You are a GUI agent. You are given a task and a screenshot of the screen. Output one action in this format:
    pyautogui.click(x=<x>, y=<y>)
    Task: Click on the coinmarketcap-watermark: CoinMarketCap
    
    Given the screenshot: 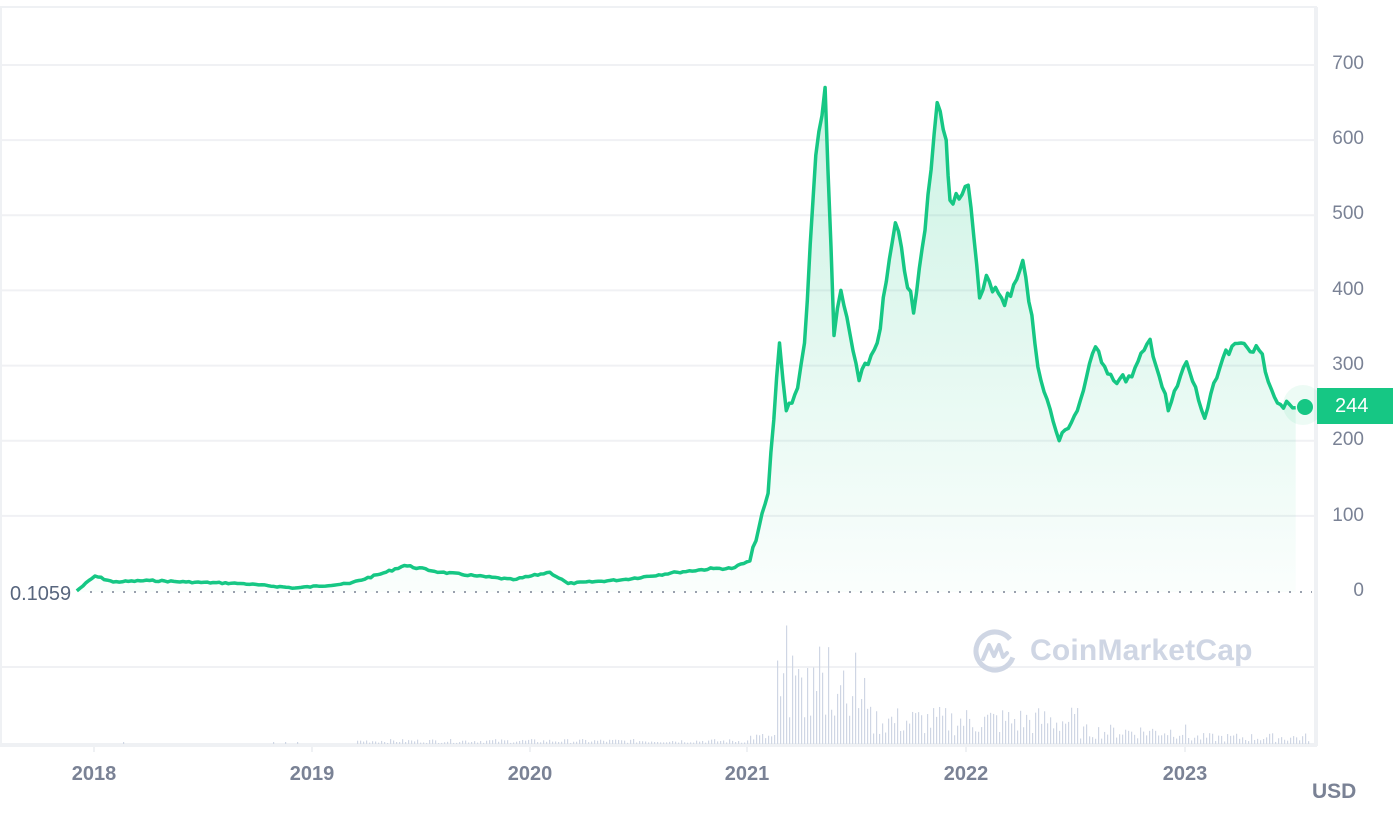 What is the action you would take?
    pyautogui.click(x=1112, y=651)
    